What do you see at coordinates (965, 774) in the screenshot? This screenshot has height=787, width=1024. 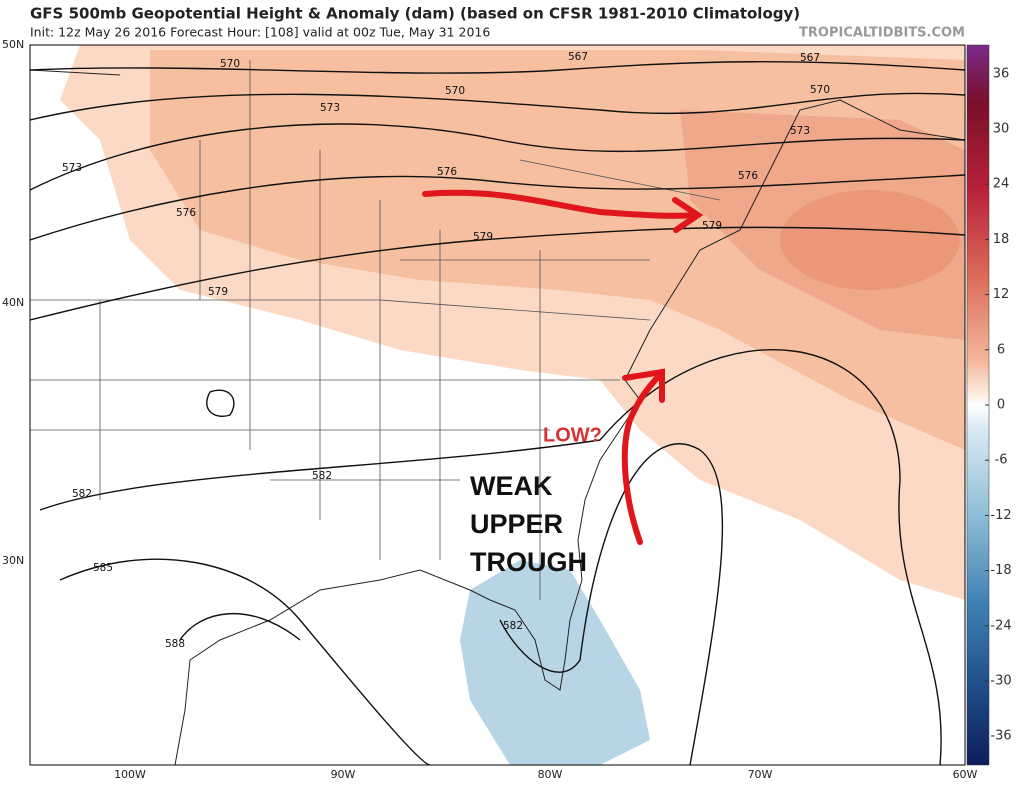 I see `longitude-label: 60W` at bounding box center [965, 774].